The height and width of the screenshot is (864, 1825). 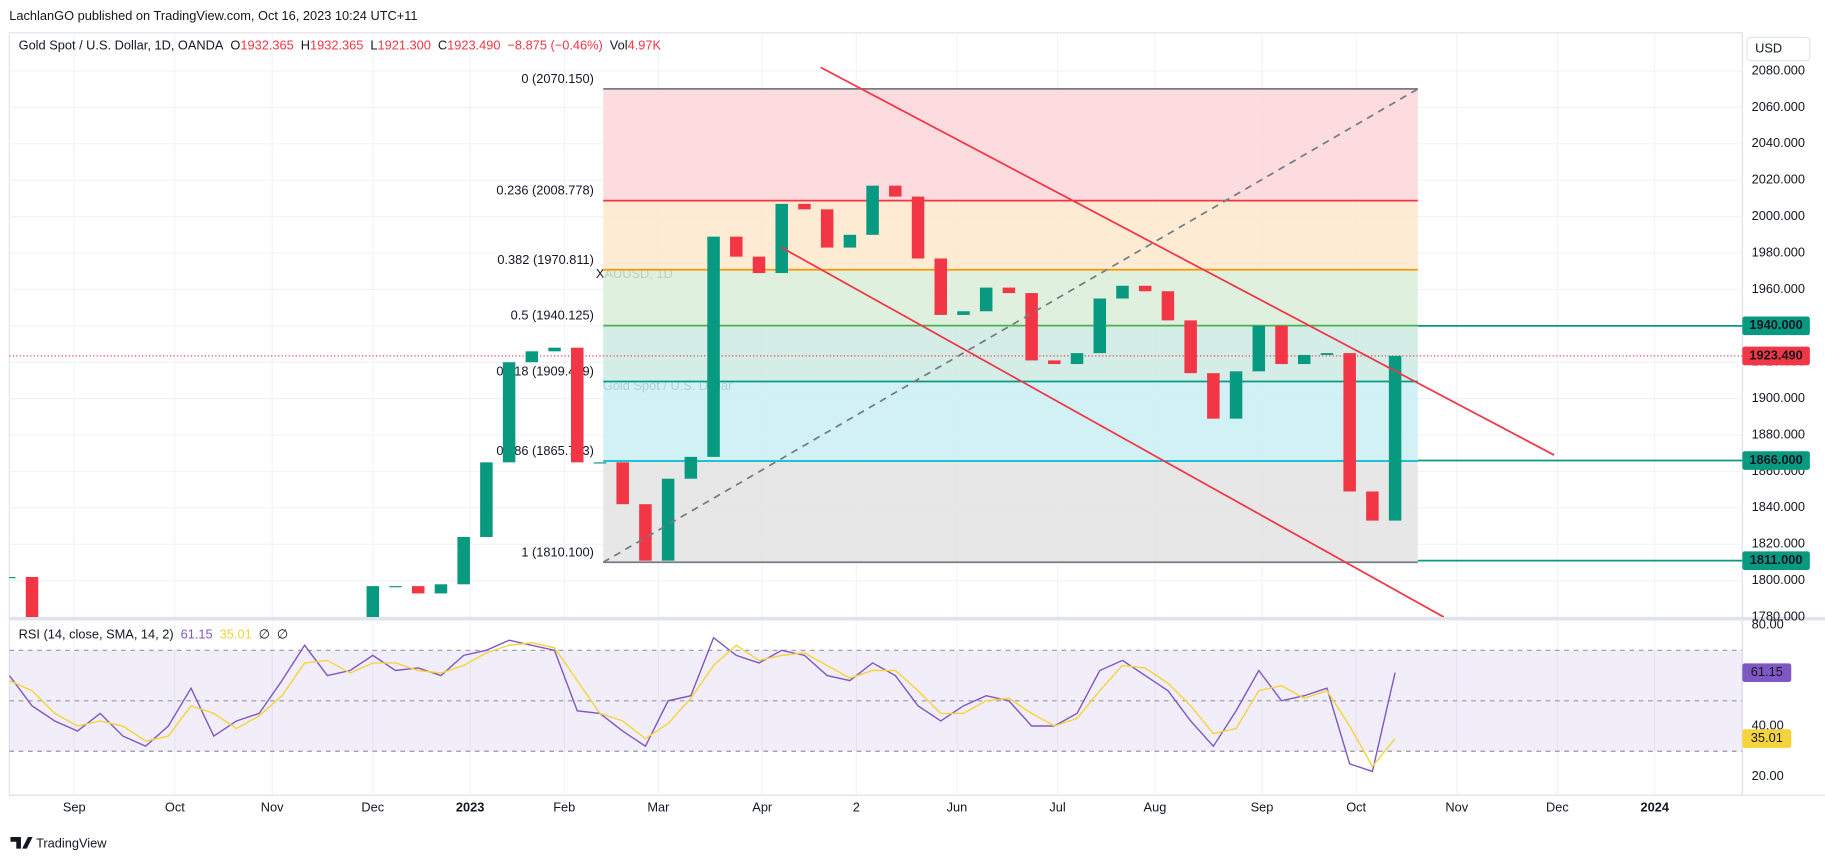 I want to click on y-tick-label: 1780.000, so click(x=1778, y=615).